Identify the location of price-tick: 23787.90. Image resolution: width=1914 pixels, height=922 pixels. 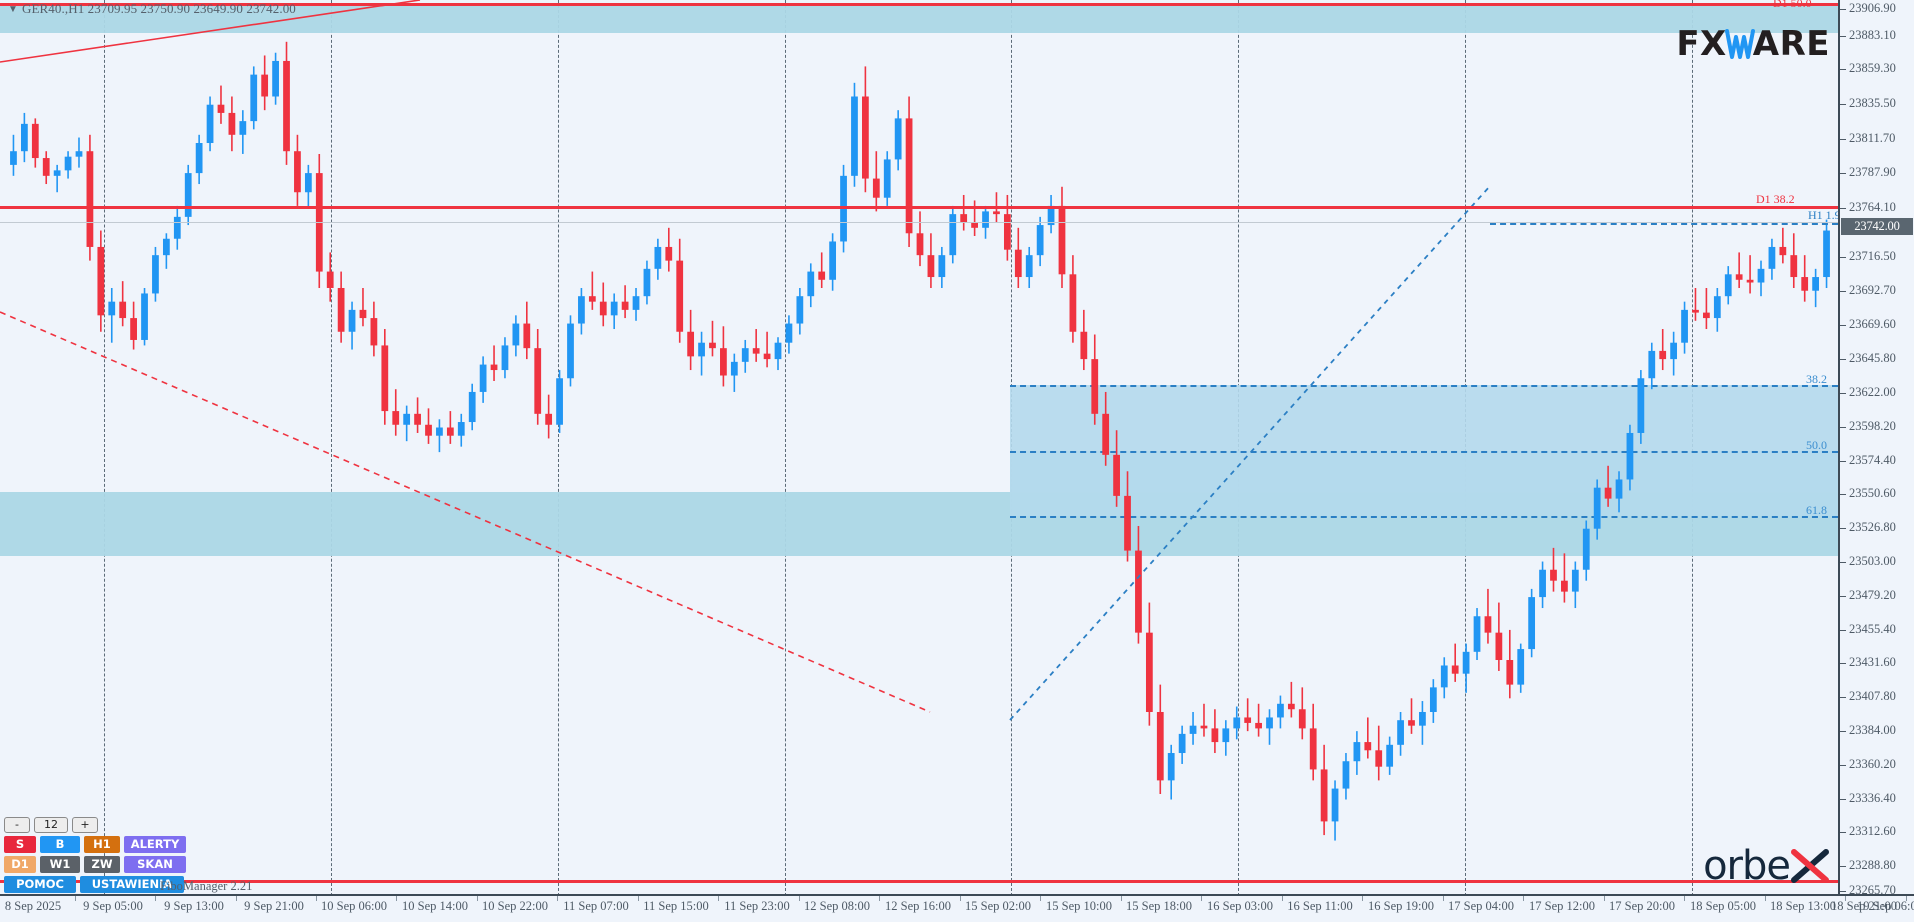
(1877, 172).